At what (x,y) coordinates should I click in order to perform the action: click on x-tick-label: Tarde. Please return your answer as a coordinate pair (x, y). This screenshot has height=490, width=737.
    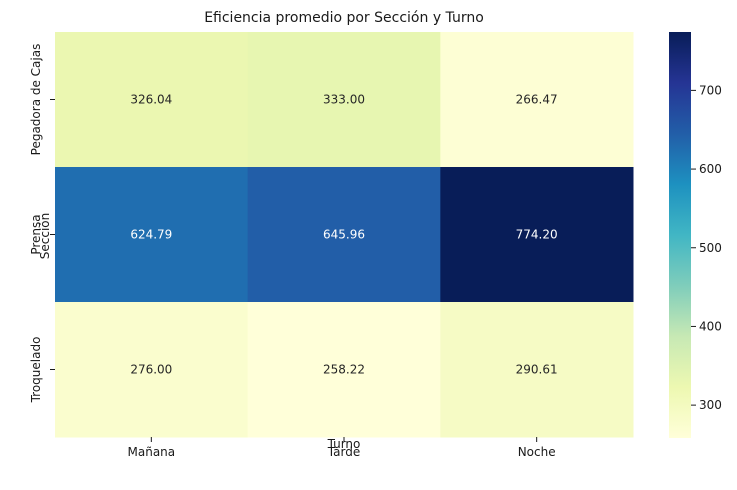
    Looking at the image, I should click on (343, 452).